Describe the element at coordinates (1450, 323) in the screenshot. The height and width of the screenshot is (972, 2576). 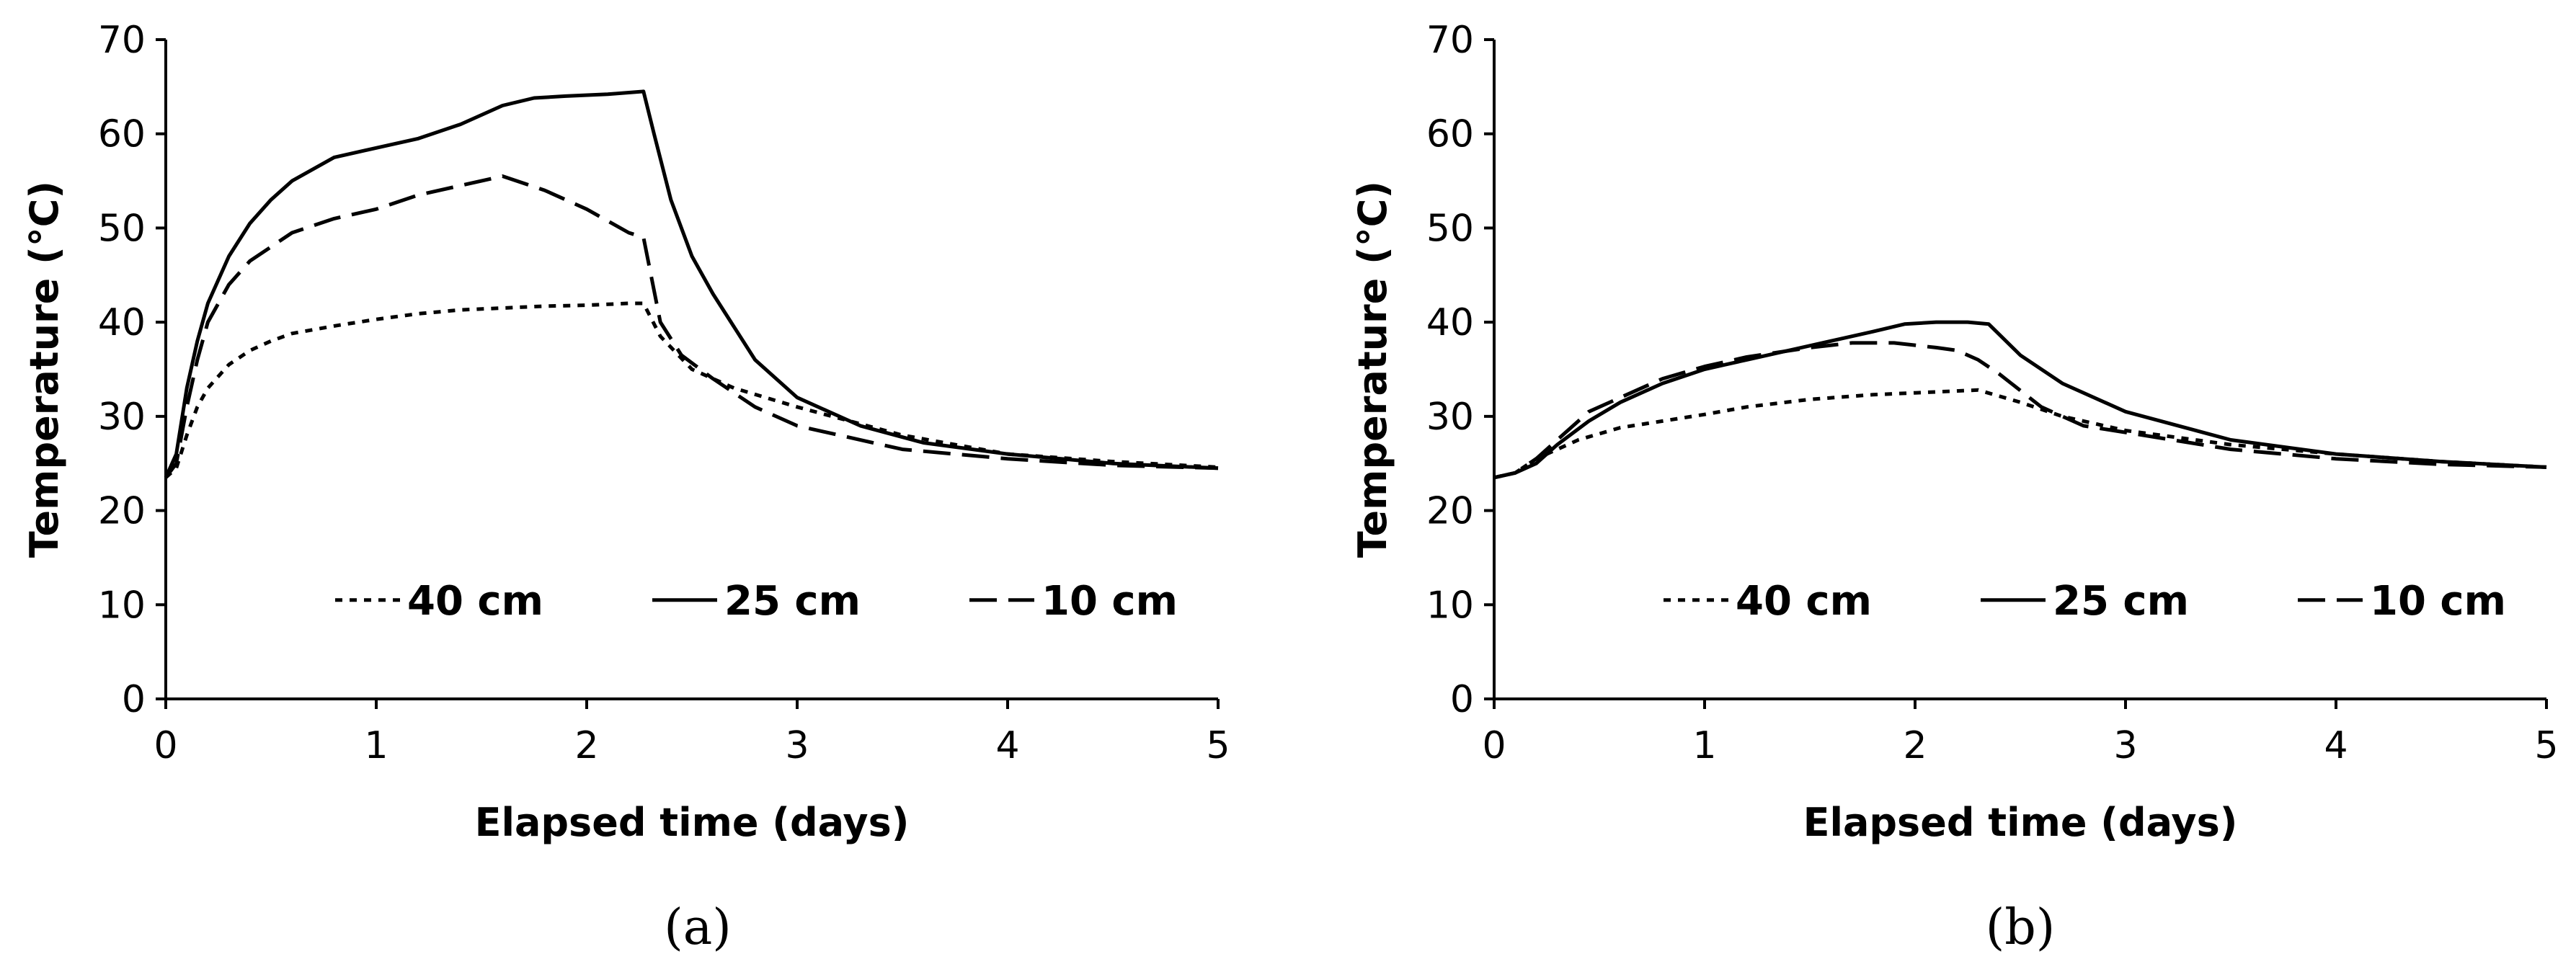
I see `chart-b-ytick-label: 40` at that location.